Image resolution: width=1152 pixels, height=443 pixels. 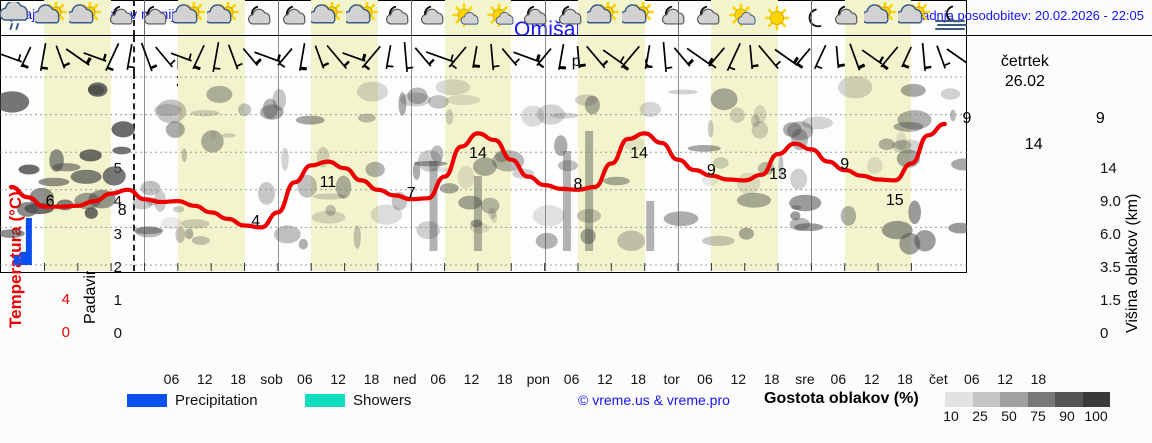 I want to click on cloudheight-tick: 6.0, so click(x=1110, y=234).